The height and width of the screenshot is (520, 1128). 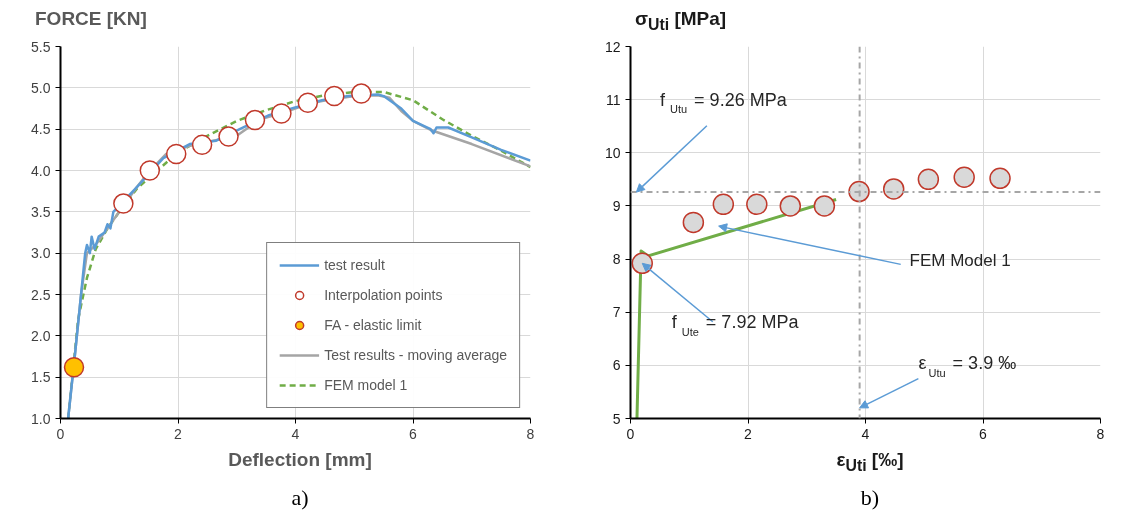 I want to click on y-tick-label: 3.0, so click(x=41, y=253).